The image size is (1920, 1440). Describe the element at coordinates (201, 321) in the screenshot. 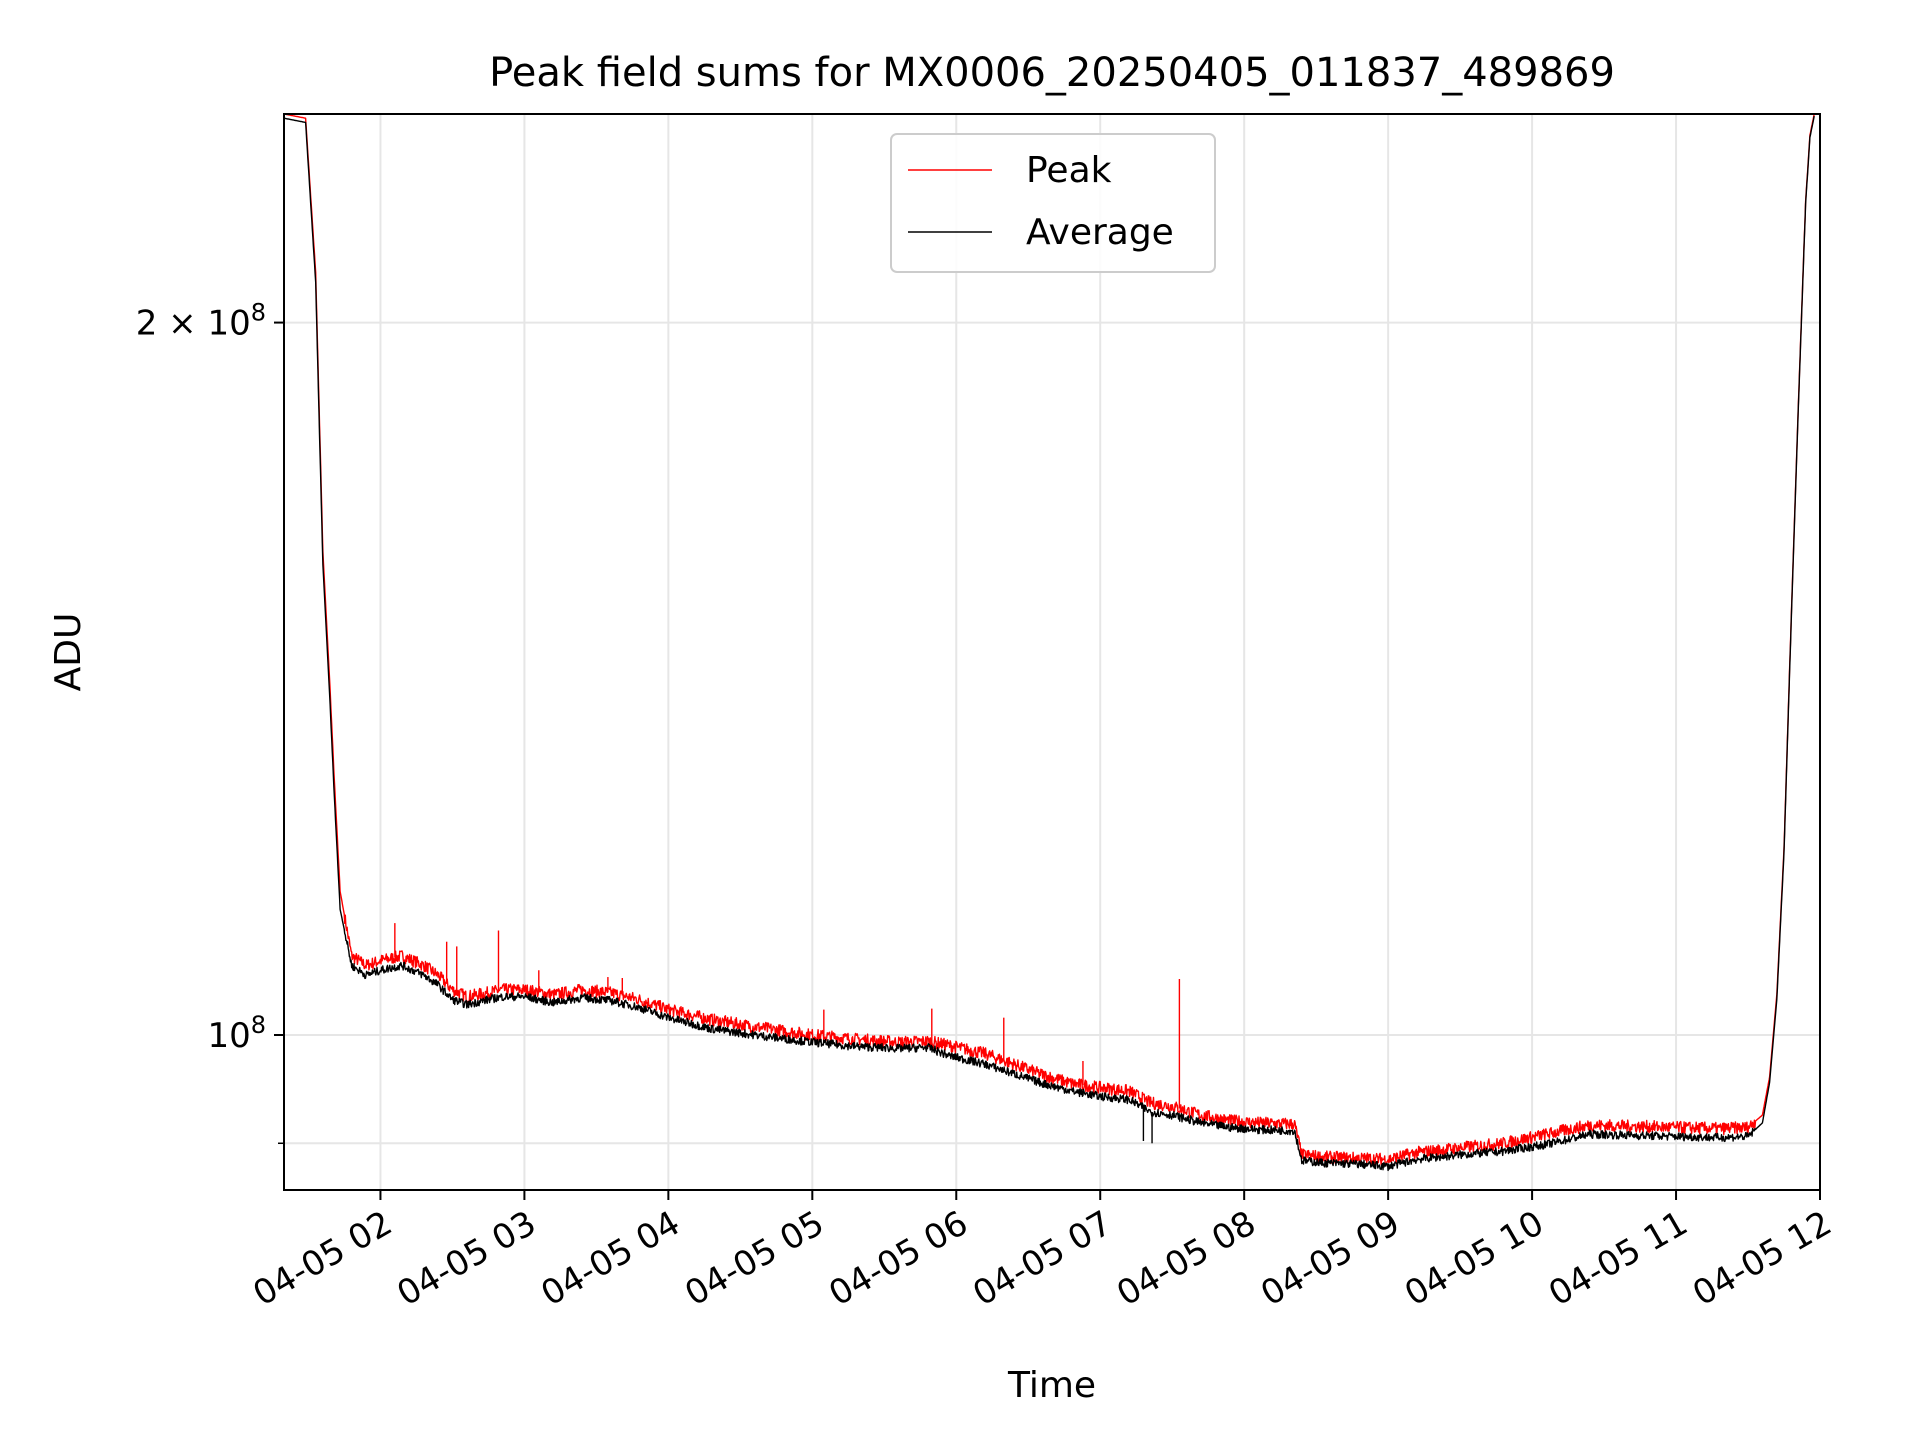

I see `y-tick-label: 2 × 108` at that location.